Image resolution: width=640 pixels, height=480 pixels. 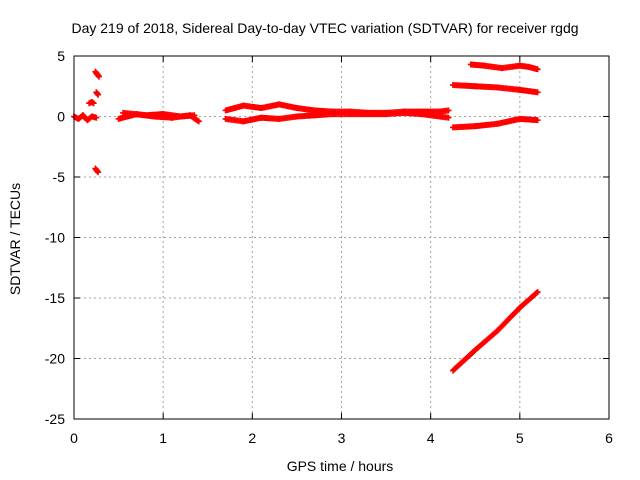 What do you see at coordinates (55, 298) in the screenshot?
I see `y-tick-label: -15` at bounding box center [55, 298].